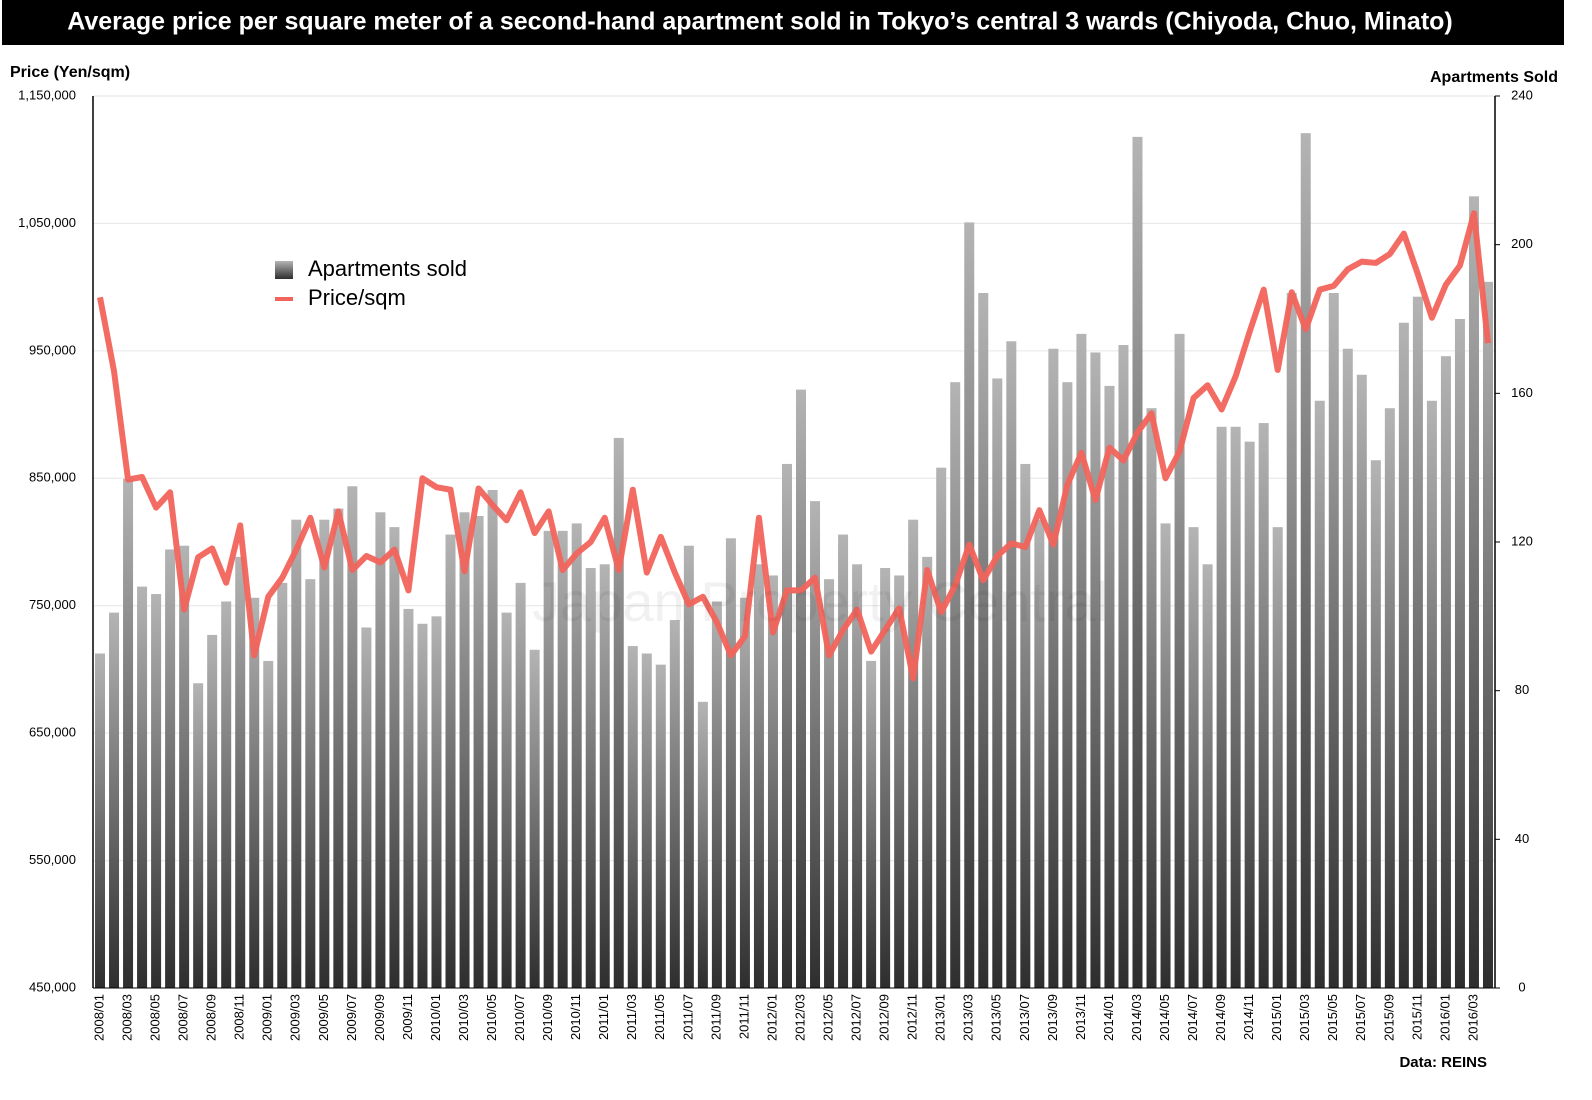  I want to click on x-tick-label: 2010/03, so click(463, 1017).